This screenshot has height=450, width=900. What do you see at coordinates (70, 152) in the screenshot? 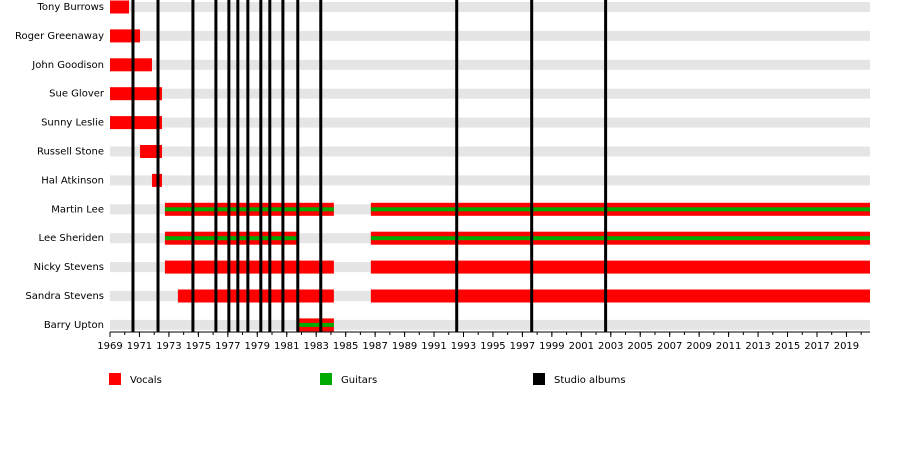
I see `member-name: Russell Stone` at bounding box center [70, 152].